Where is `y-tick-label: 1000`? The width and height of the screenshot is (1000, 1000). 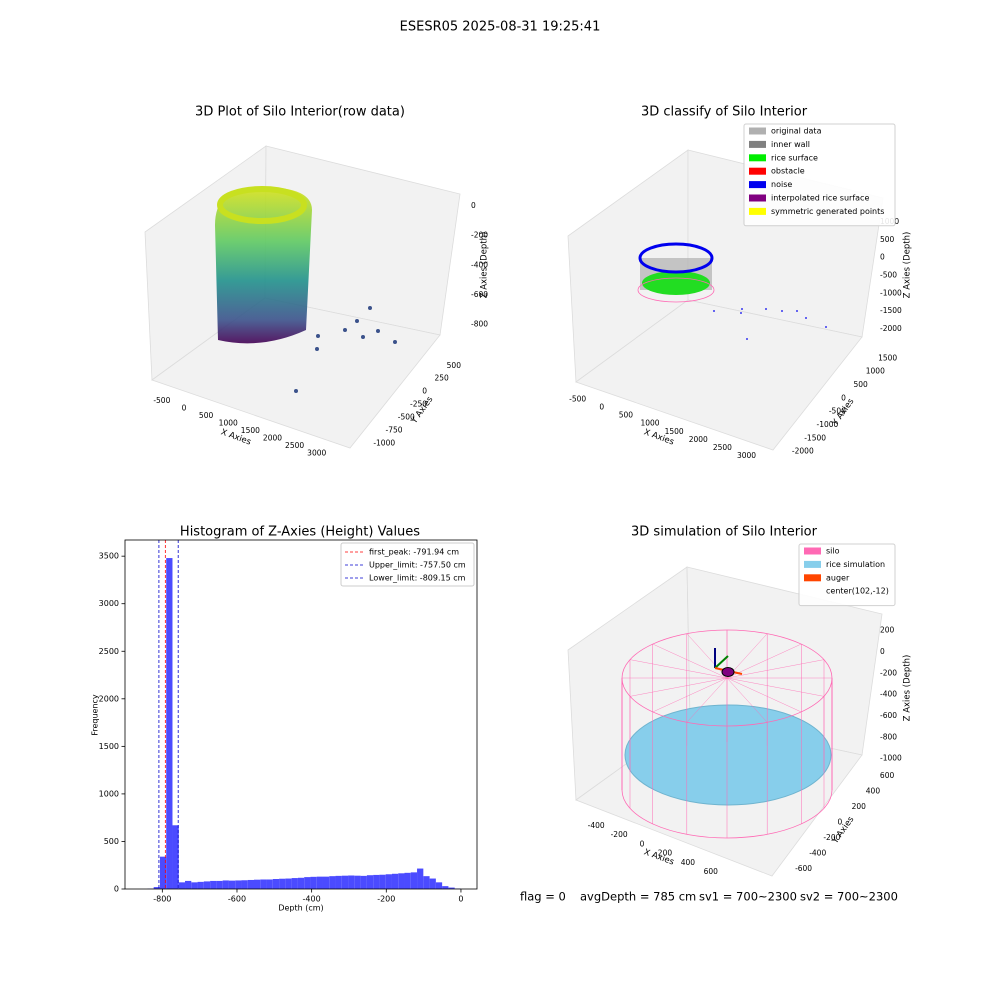 y-tick-label: 1000 is located at coordinates (109, 793).